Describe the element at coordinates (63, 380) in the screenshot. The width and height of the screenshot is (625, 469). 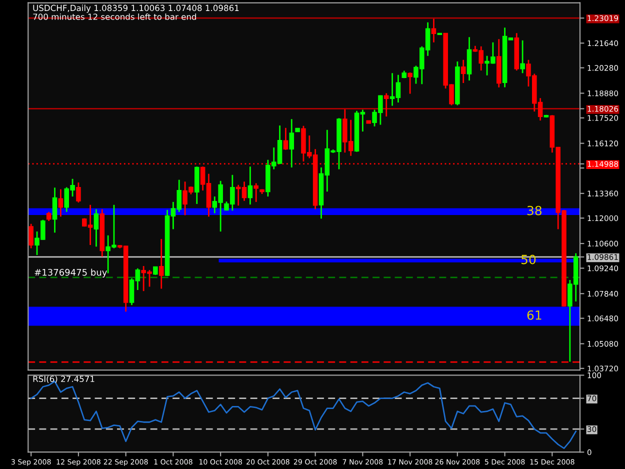
I see `chart-title: RSI(6) 27.4571` at that location.